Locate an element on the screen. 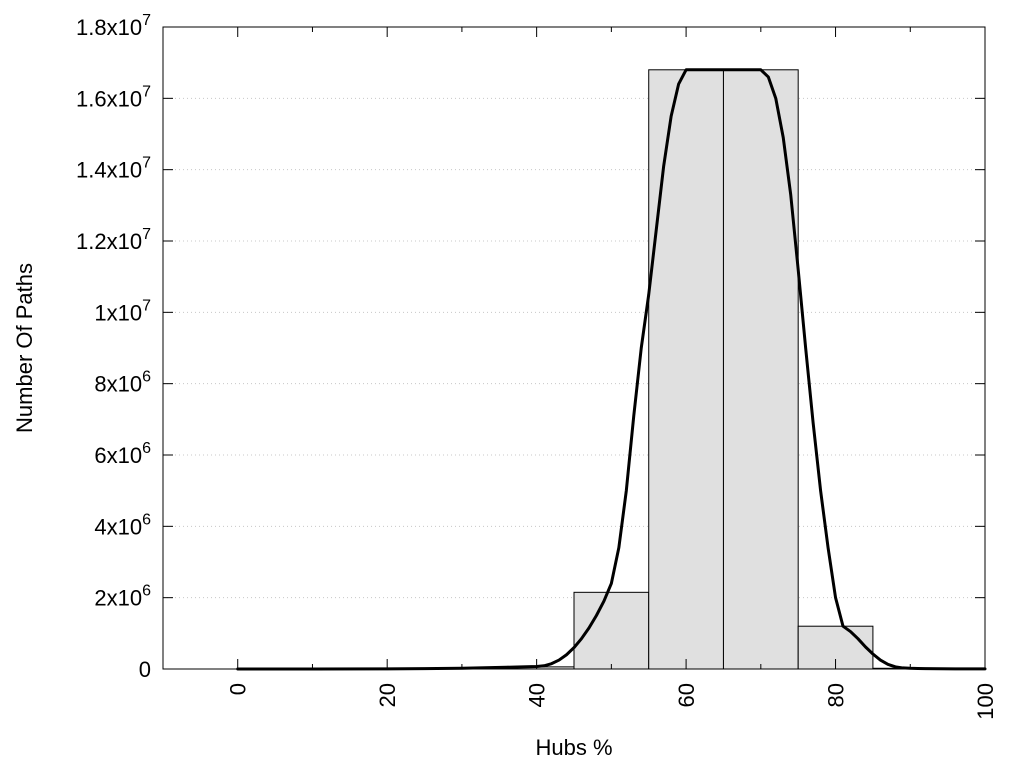  y-tick-label-4: 8x10⁶ is located at coordinates (122, 383).